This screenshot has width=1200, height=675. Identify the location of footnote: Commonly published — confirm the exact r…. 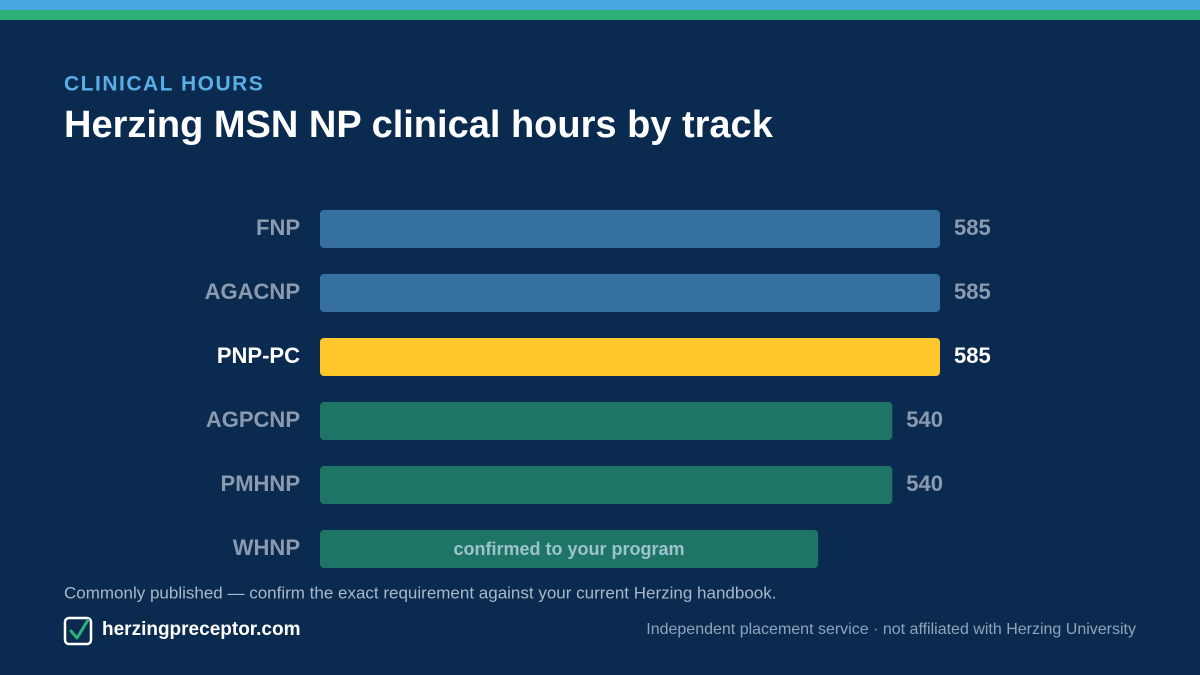
(420, 592).